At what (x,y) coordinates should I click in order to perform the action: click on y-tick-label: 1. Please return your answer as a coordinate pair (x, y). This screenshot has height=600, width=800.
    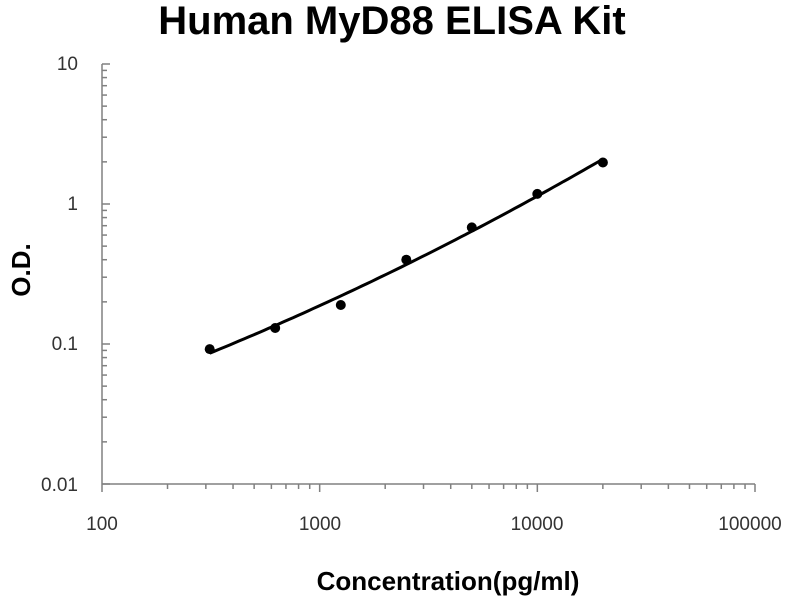
    Looking at the image, I should click on (72, 204).